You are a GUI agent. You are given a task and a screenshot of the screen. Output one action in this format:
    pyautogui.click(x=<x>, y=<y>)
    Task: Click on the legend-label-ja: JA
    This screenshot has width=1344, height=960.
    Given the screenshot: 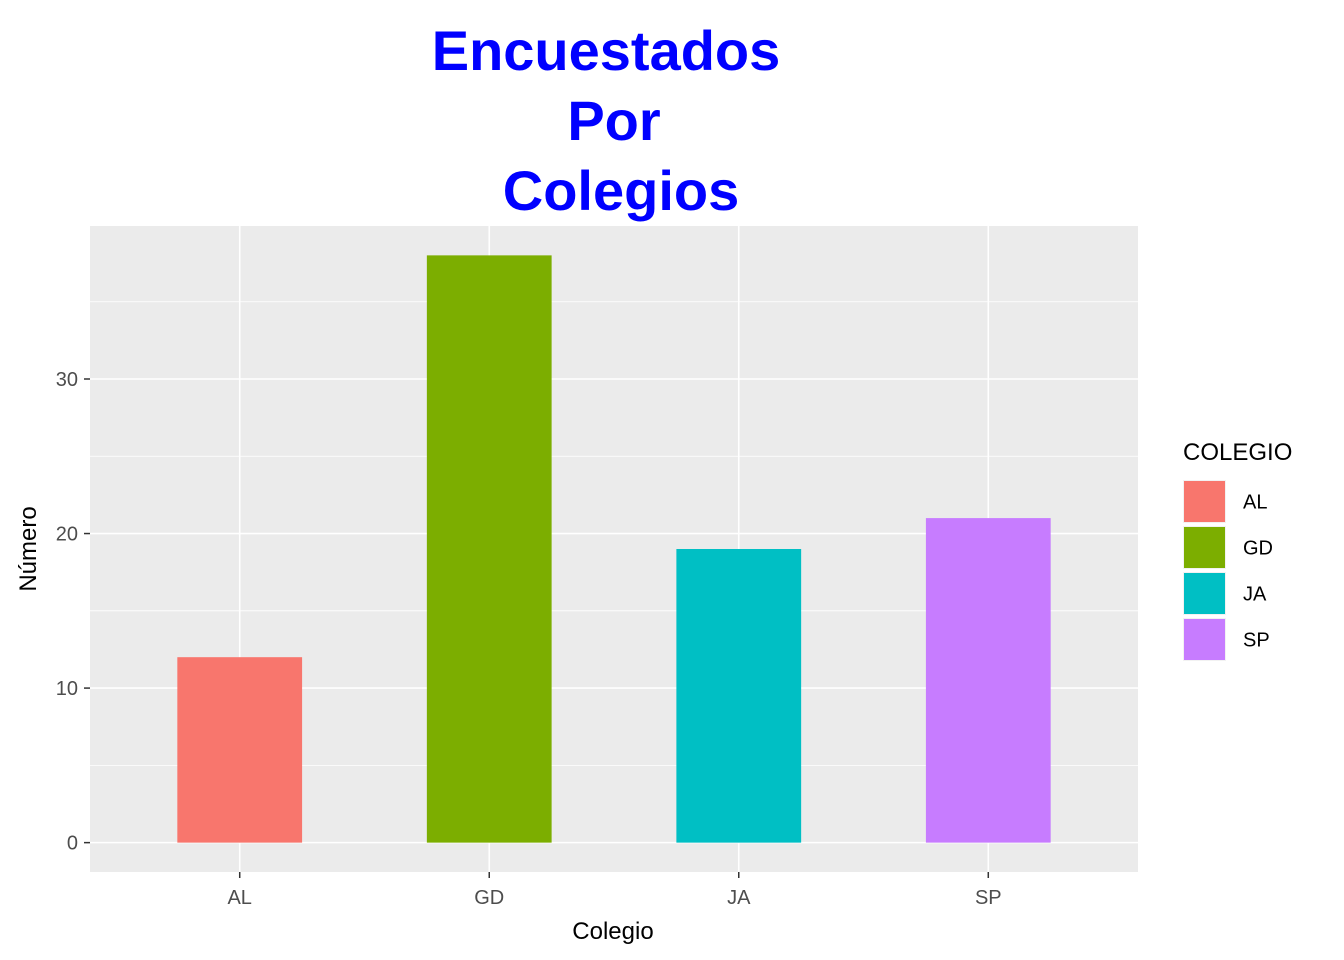 What is the action you would take?
    pyautogui.click(x=1255, y=595)
    